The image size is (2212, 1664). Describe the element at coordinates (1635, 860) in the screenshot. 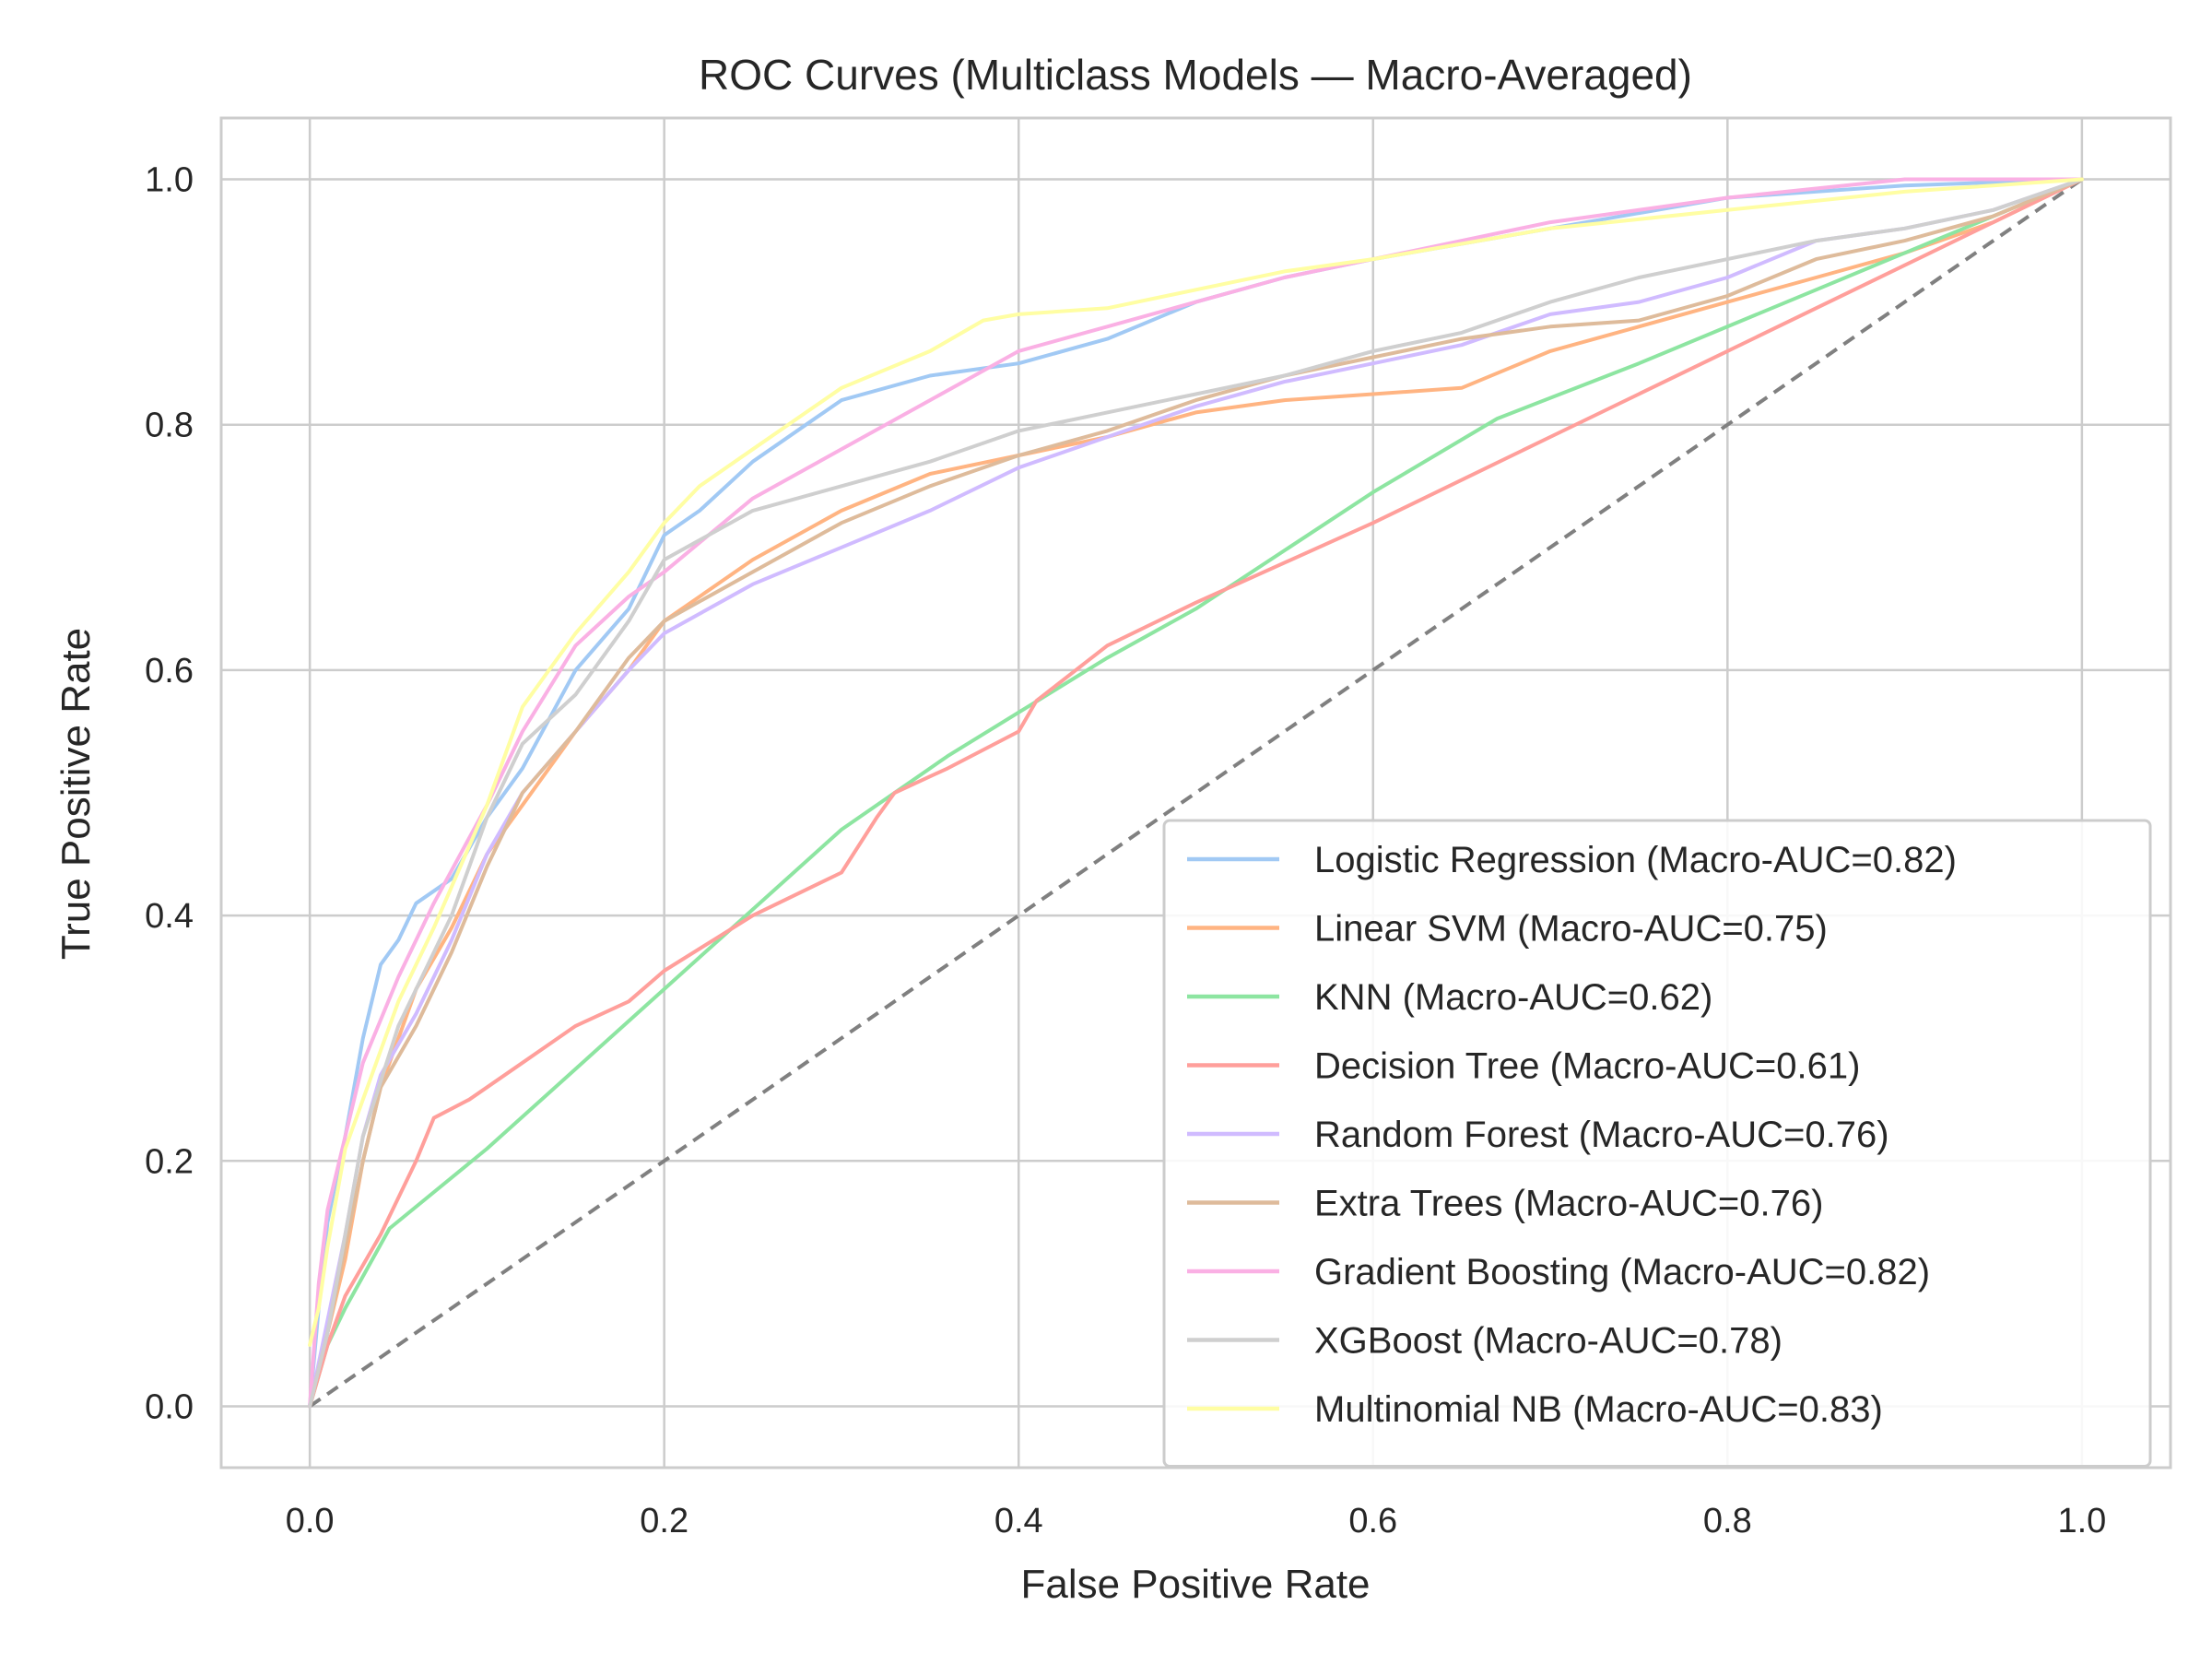

I see `legend-label: Logistic Regression (Macro-AUC=0.82)` at that location.